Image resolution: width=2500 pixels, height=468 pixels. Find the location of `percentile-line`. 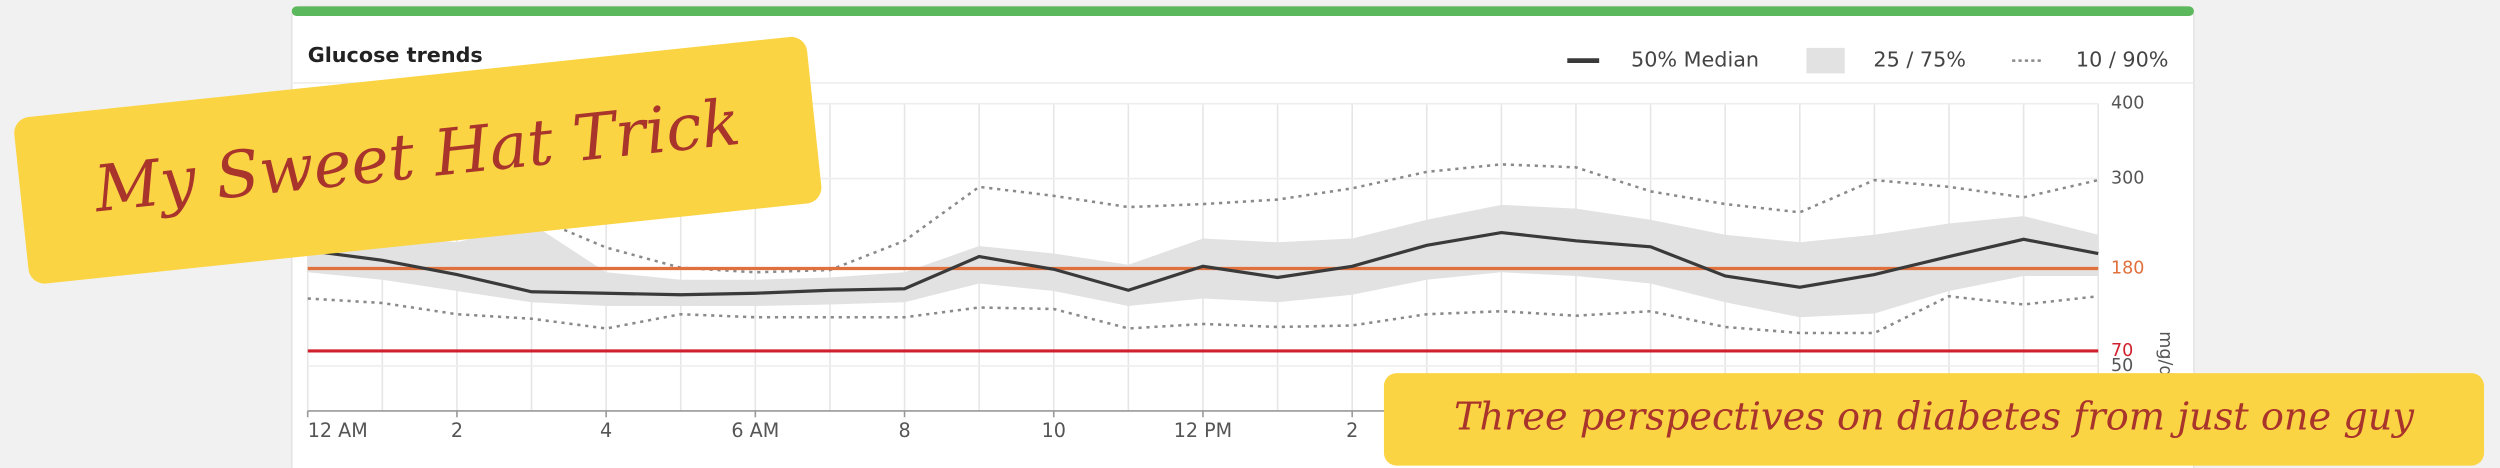

percentile-line is located at coordinates (1203, 314).